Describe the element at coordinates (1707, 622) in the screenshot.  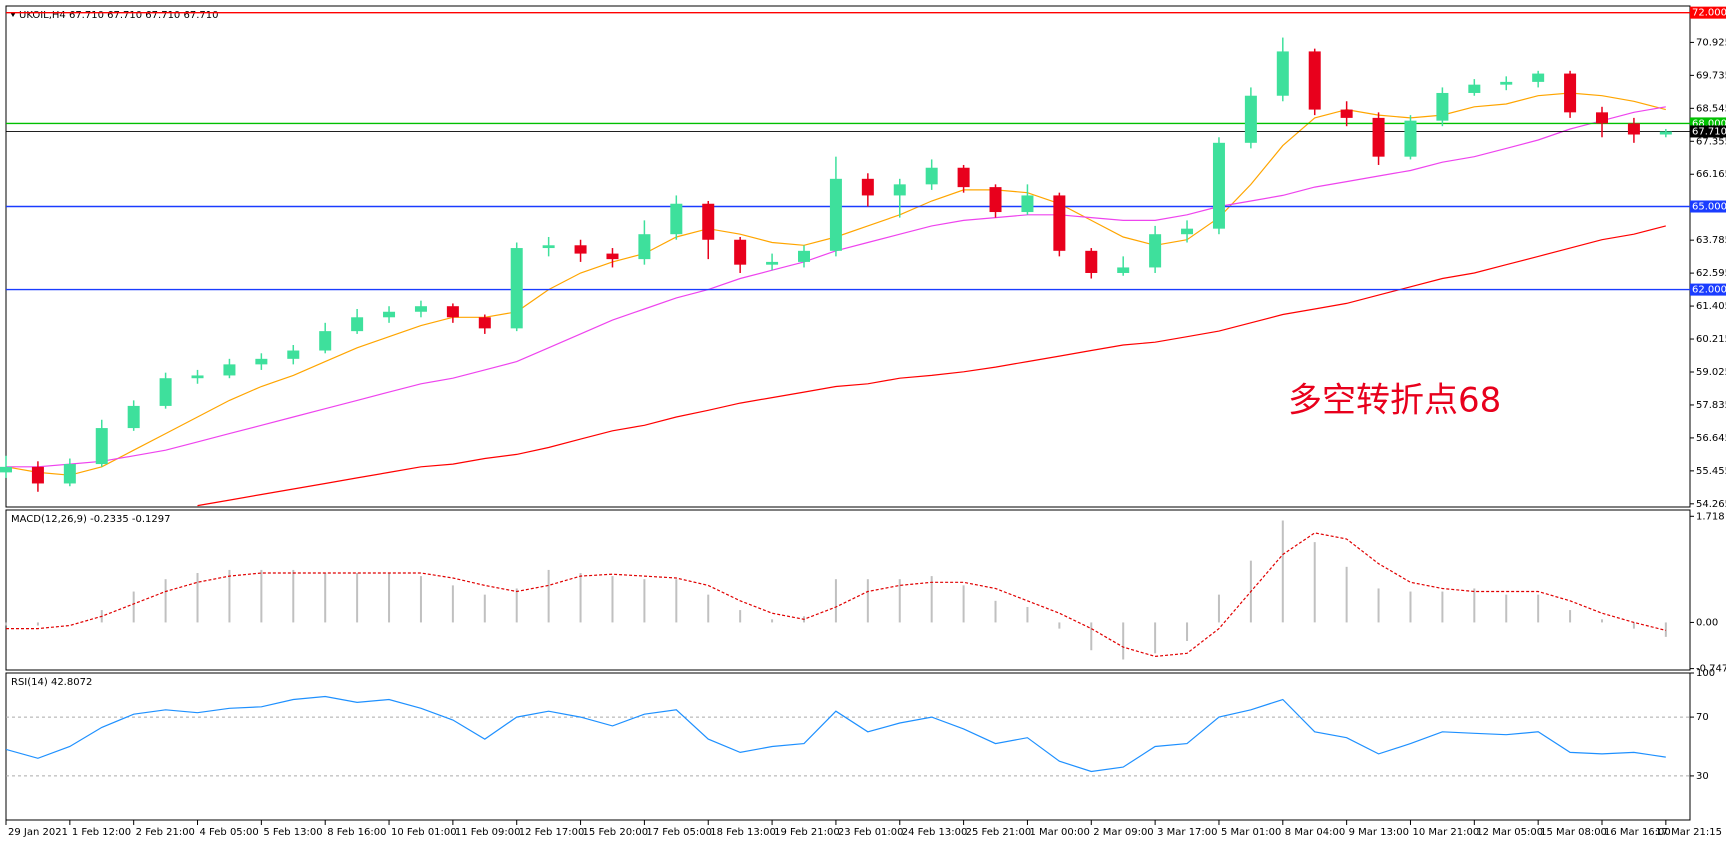
I see `y-tick-label: 0.00` at that location.